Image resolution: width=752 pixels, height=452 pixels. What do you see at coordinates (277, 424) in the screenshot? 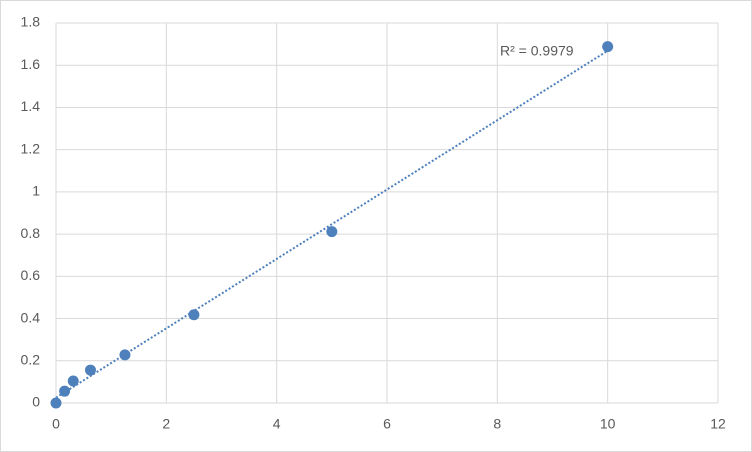
I see `x-tick-label: 4` at bounding box center [277, 424].